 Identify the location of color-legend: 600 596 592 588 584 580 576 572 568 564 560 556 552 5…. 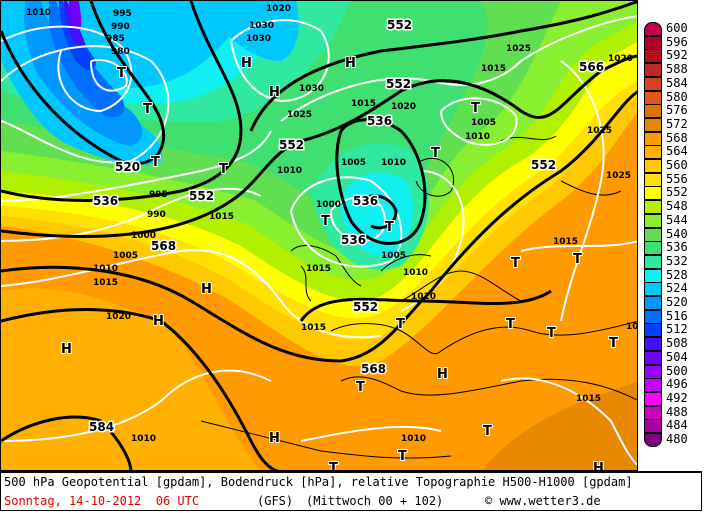
(672, 242).